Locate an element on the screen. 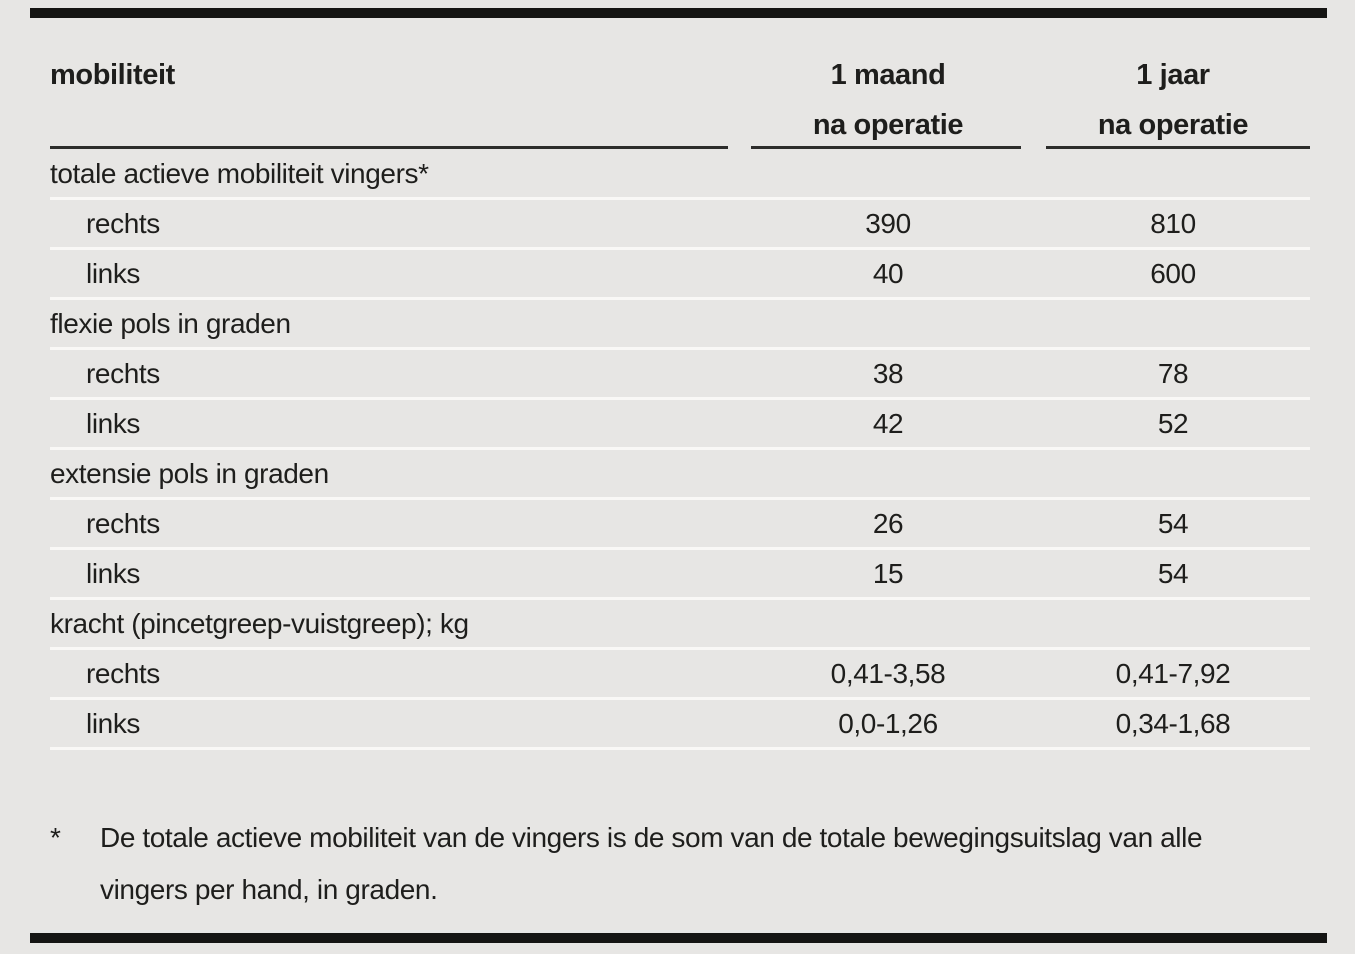 The image size is (1355, 954). table-cell-col3: 600 is located at coordinates (1173, 273).